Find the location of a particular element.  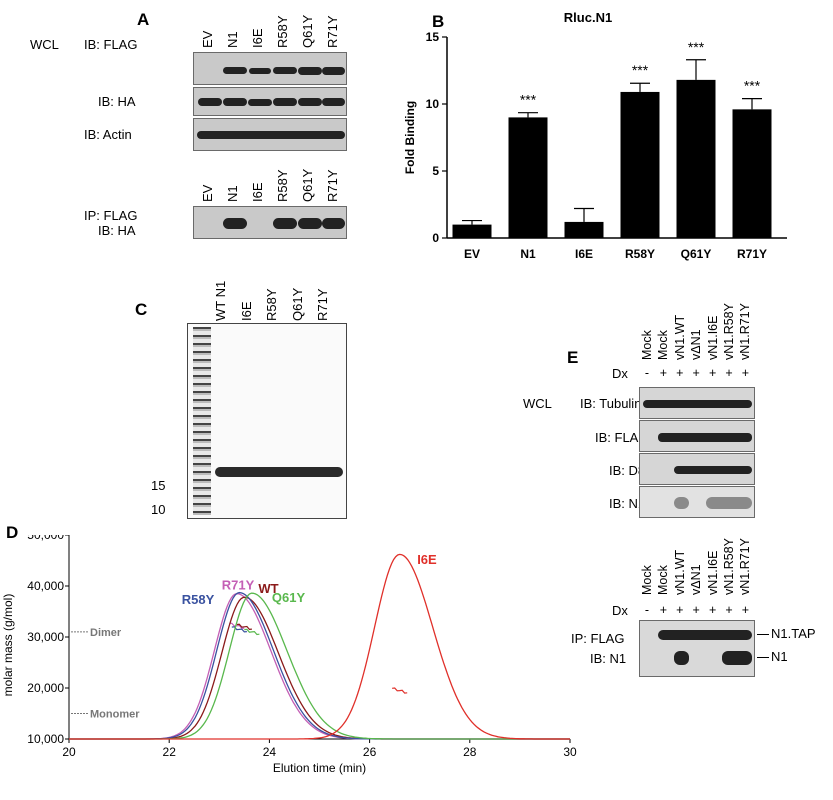

panel-e-dx-label-top: Dx is located at coordinates (620, 373).